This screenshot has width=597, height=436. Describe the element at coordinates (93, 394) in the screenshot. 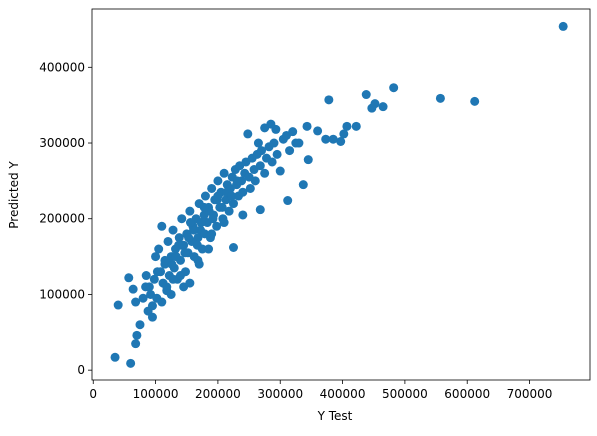

I see `x-tick-label: 0` at that location.